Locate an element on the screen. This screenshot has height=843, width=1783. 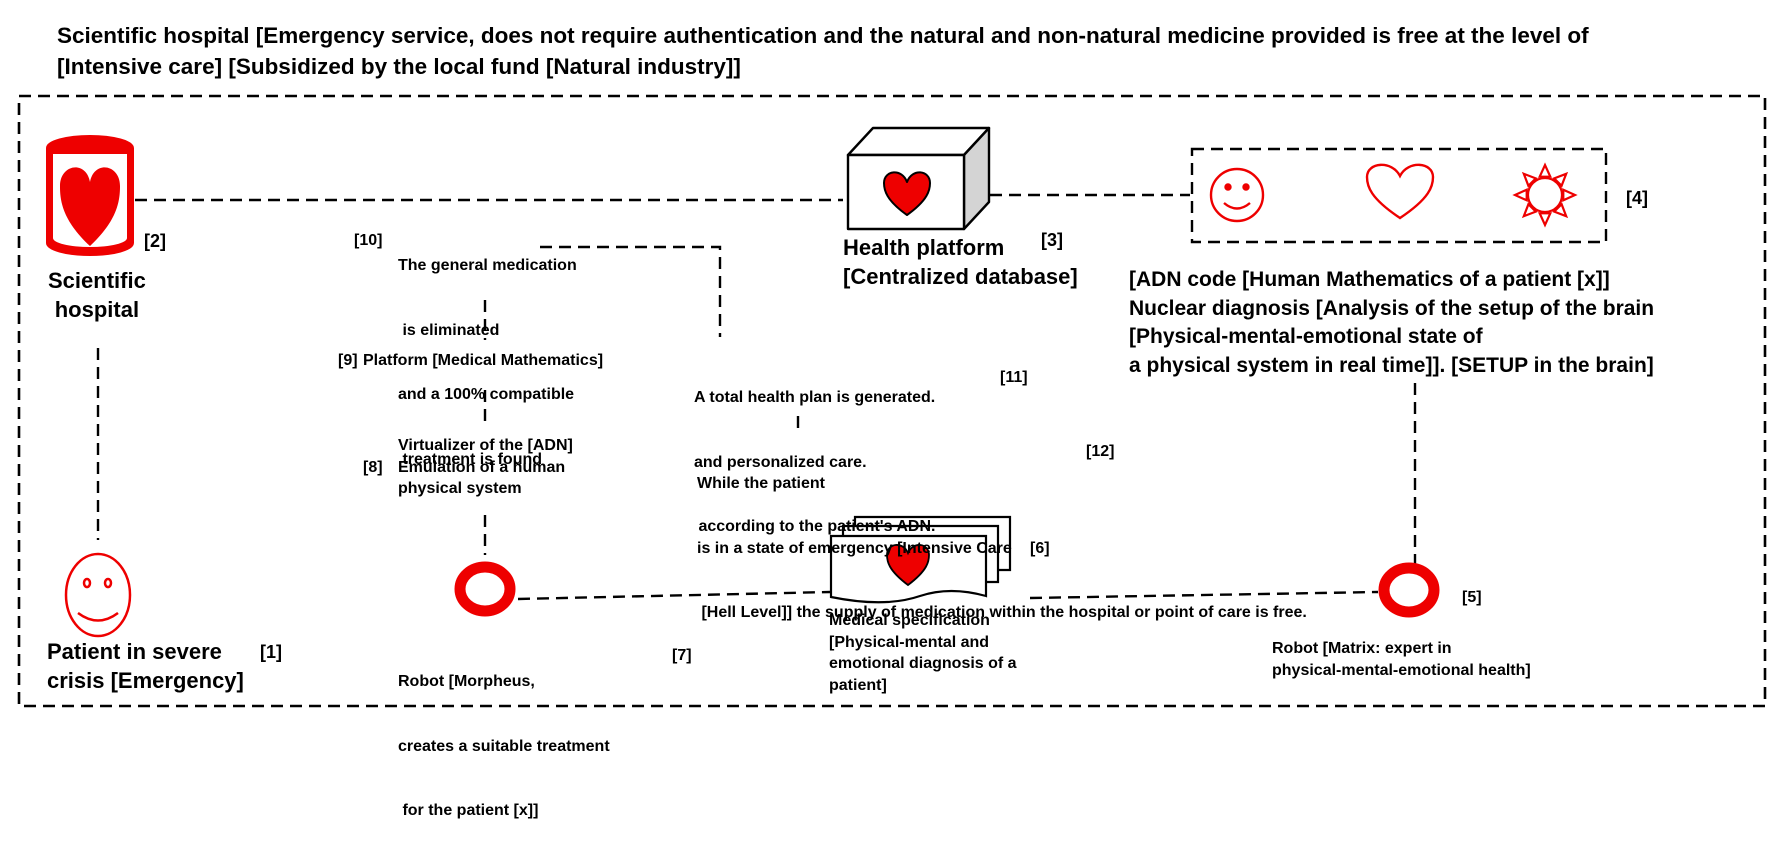
platform-label: Health platform [Centralized database] is located at coordinates (960, 262).